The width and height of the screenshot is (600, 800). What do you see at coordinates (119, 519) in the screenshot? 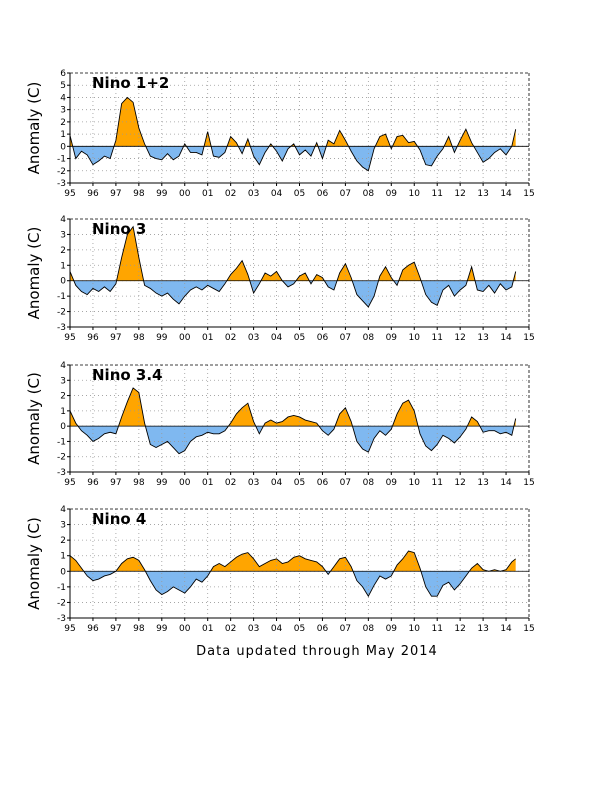
I see `panel-title: Nino 4` at bounding box center [119, 519].